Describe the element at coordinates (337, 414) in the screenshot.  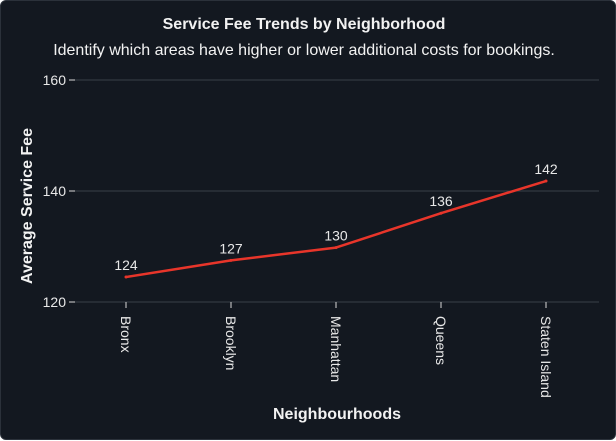
I see `x-axis-title: Neighbourhoods` at that location.